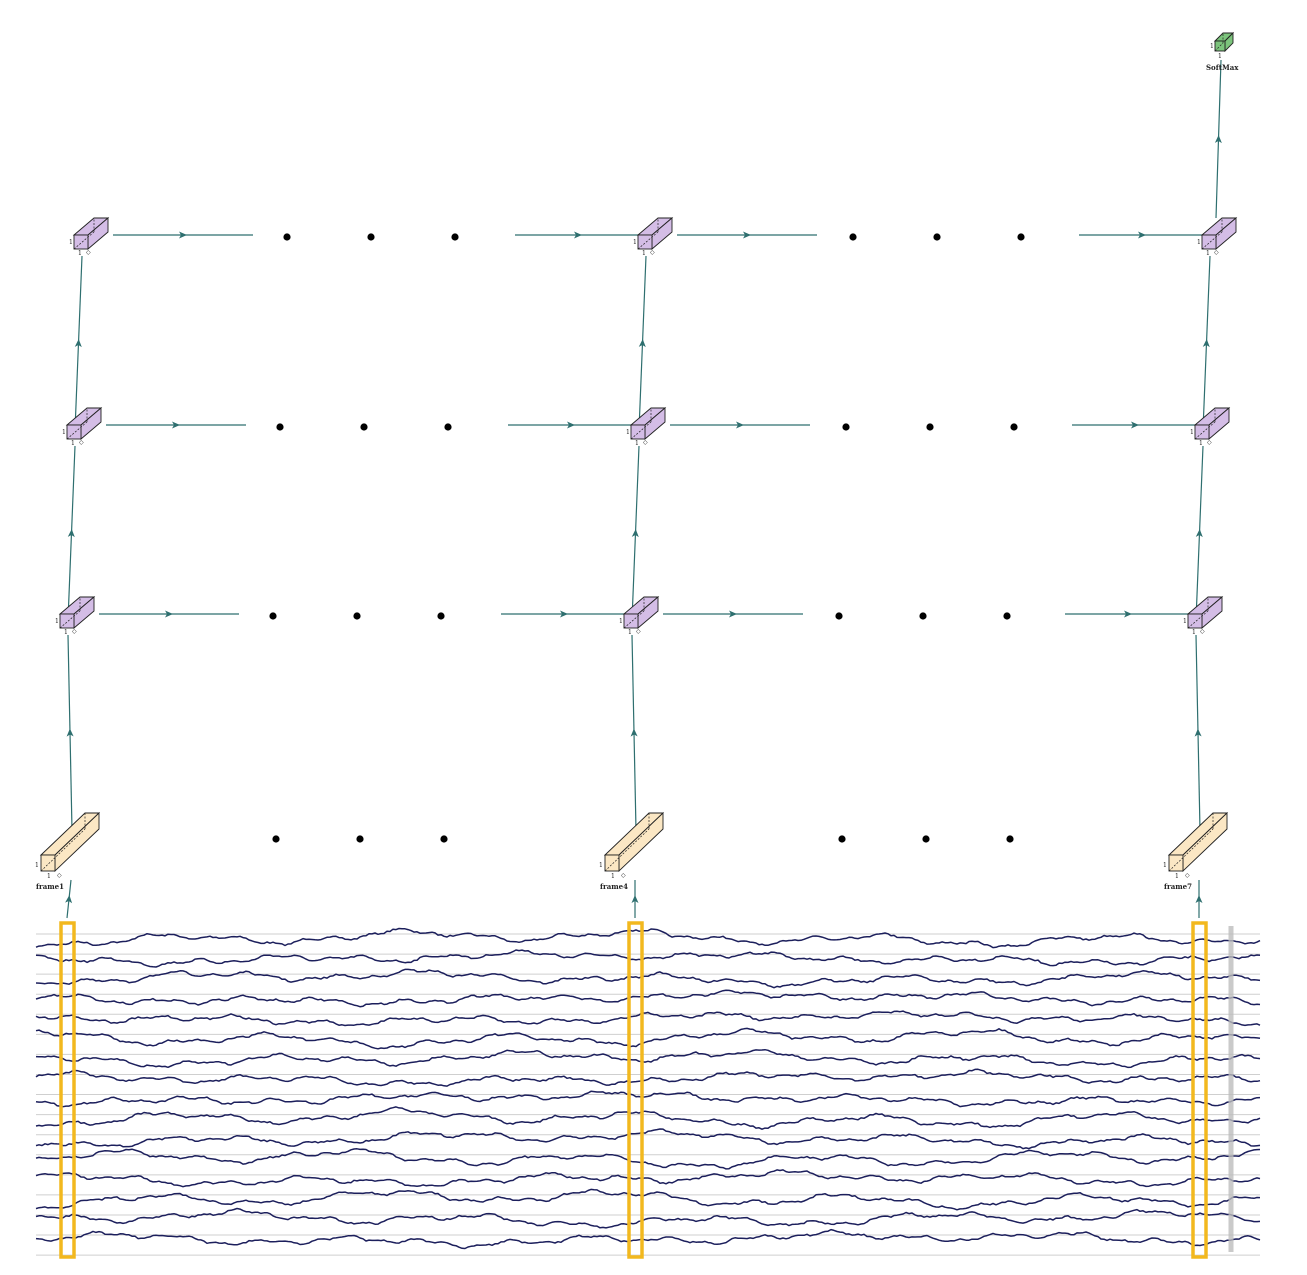  Describe the element at coordinates (614, 886) in the screenshot. I see `frame-label: frame4` at that location.